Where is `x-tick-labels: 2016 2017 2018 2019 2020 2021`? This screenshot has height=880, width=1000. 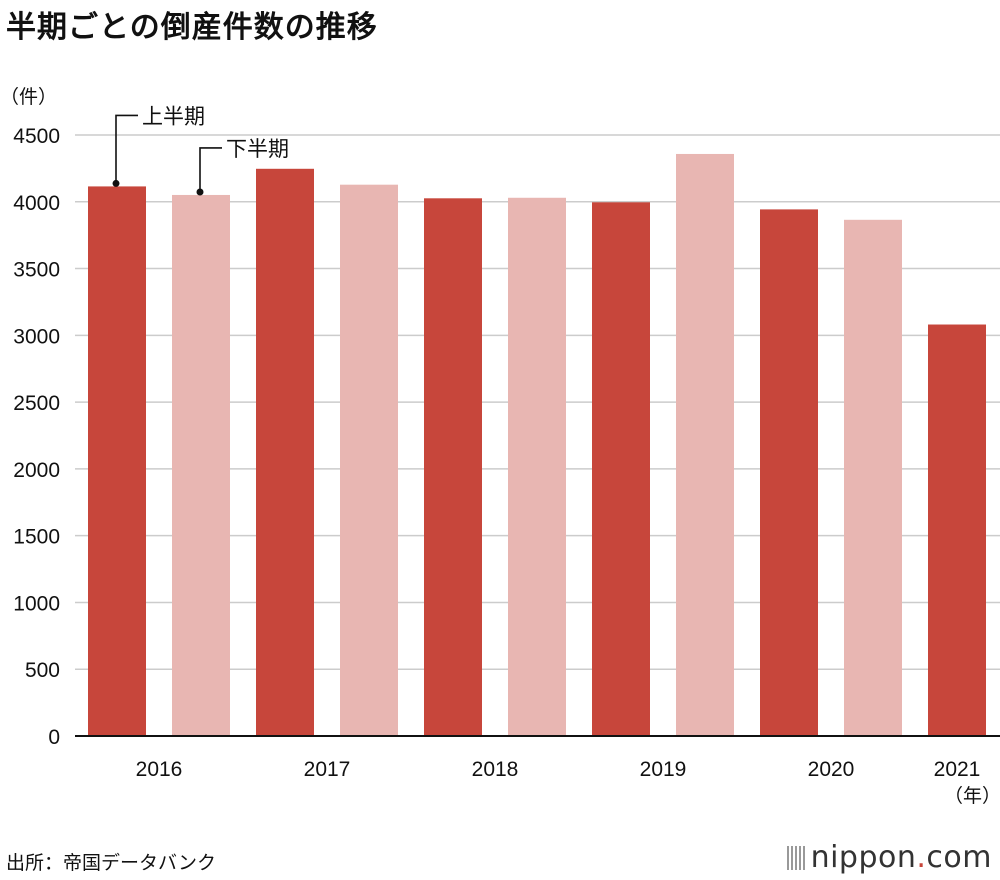
x-tick-labels: 2016 2017 2018 2019 2020 2021 is located at coordinates (558, 769).